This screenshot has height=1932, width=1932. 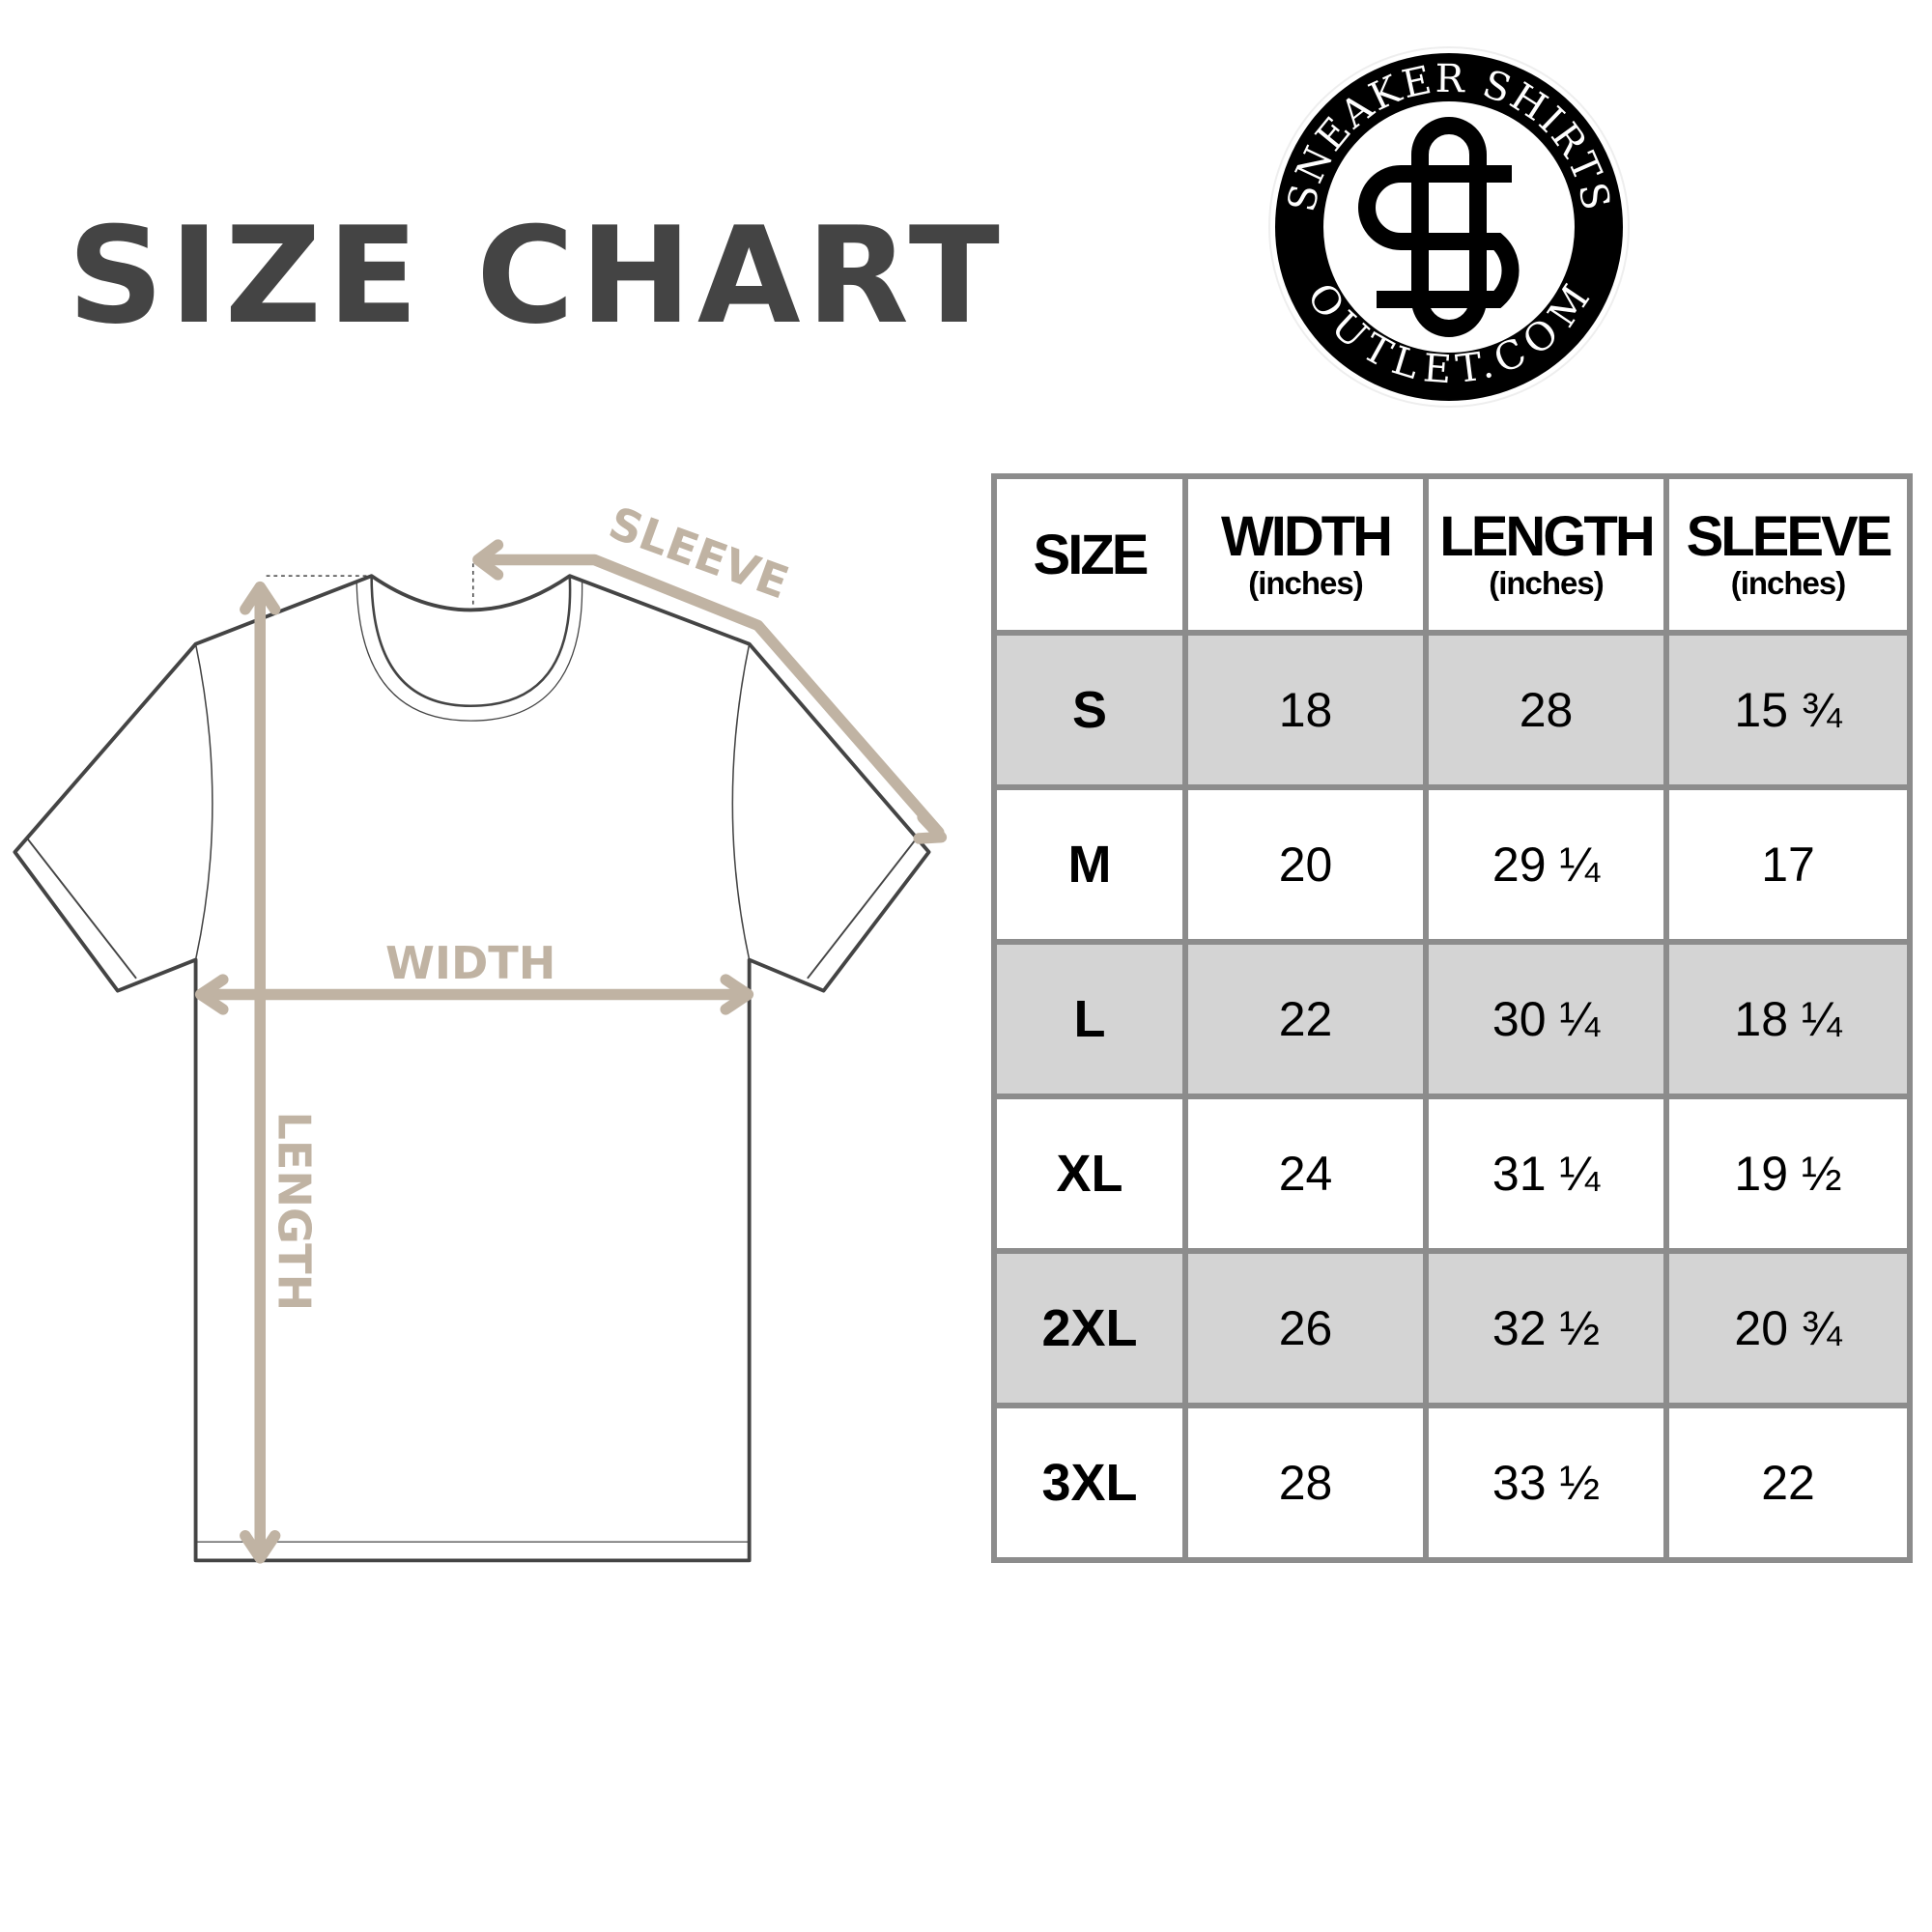 What do you see at coordinates (1089, 1174) in the screenshot?
I see `size-cell: XL` at bounding box center [1089, 1174].